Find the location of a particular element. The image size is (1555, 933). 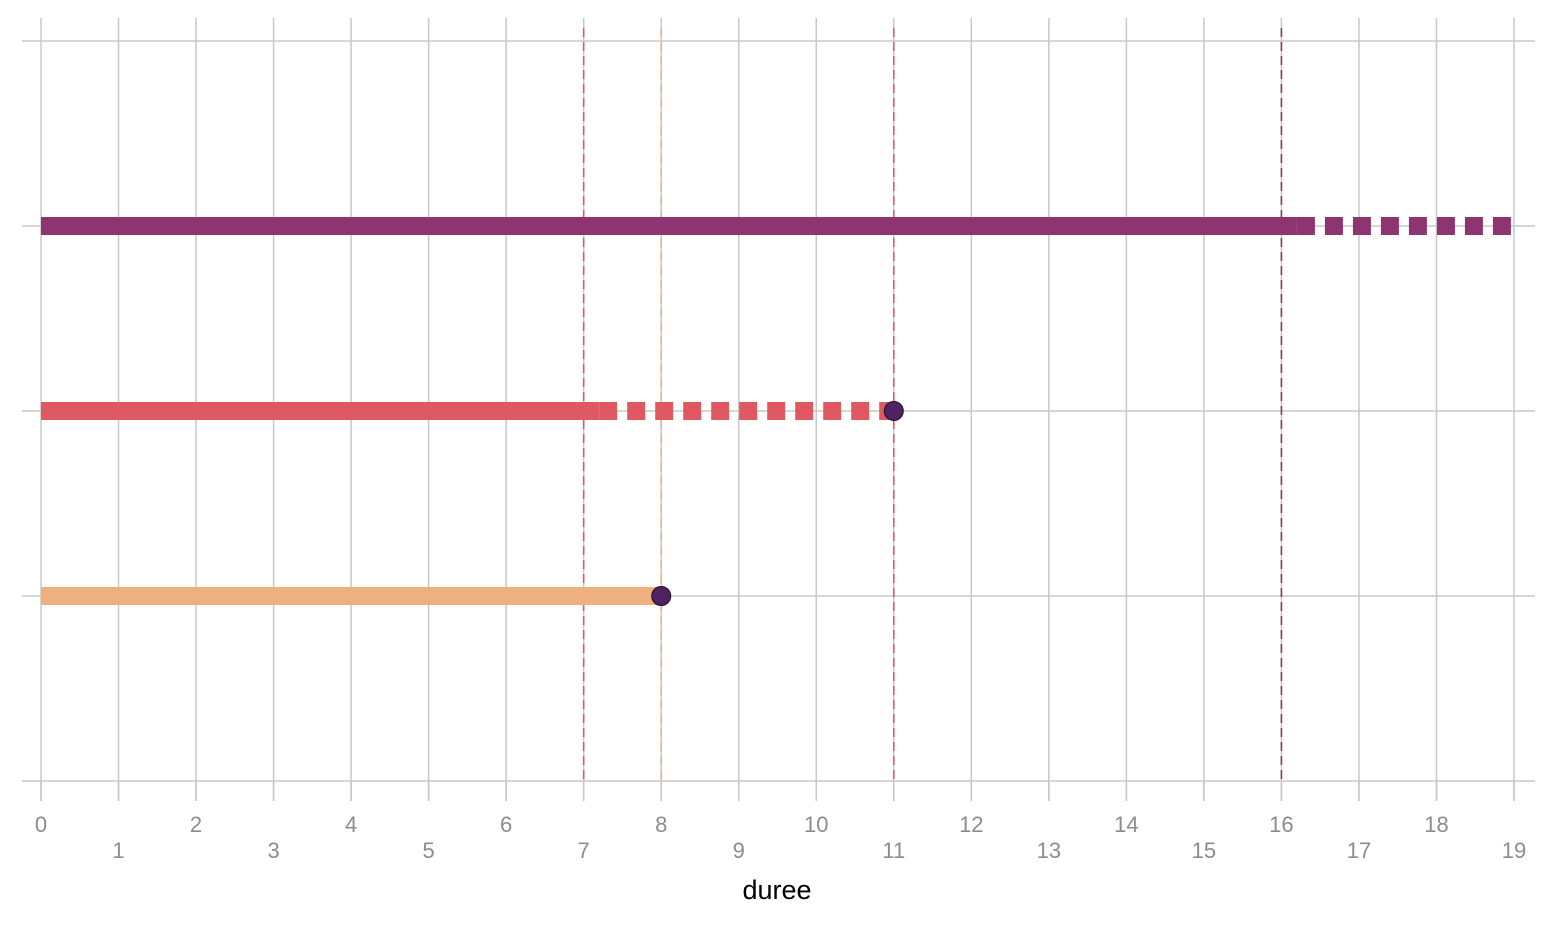

x-tick-label: 9 is located at coordinates (739, 850).